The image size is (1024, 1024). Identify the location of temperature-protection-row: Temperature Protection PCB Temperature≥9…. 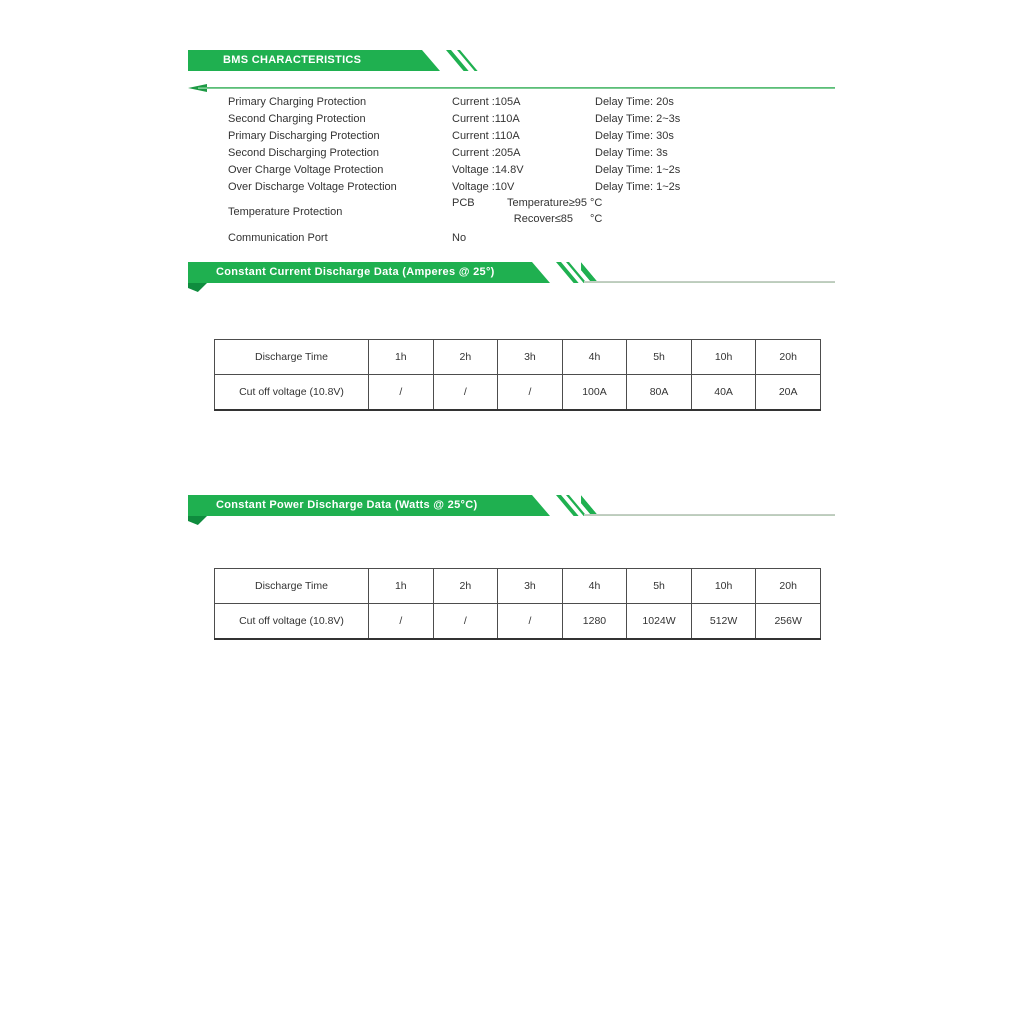
(533, 211).